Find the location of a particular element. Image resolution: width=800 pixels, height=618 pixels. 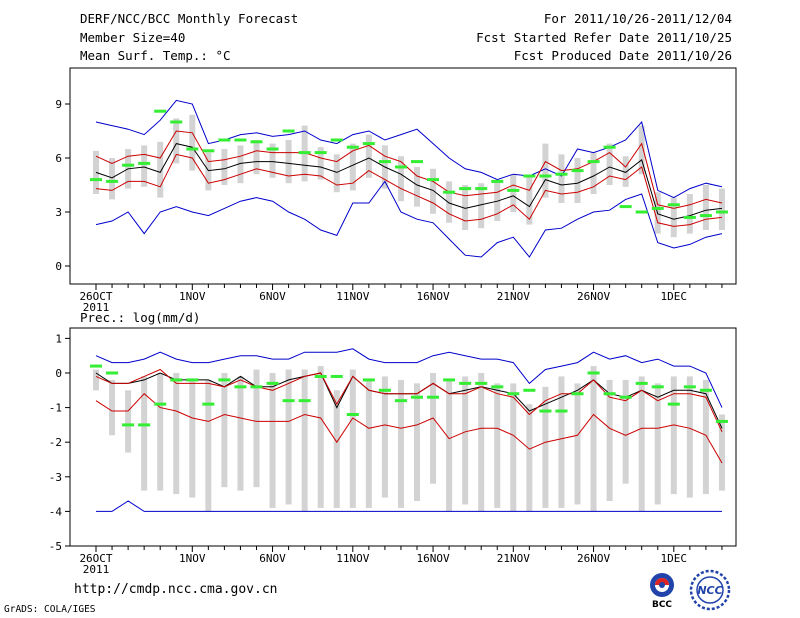

prec-x-tick-label: 11NOV is located at coordinates (352, 558).